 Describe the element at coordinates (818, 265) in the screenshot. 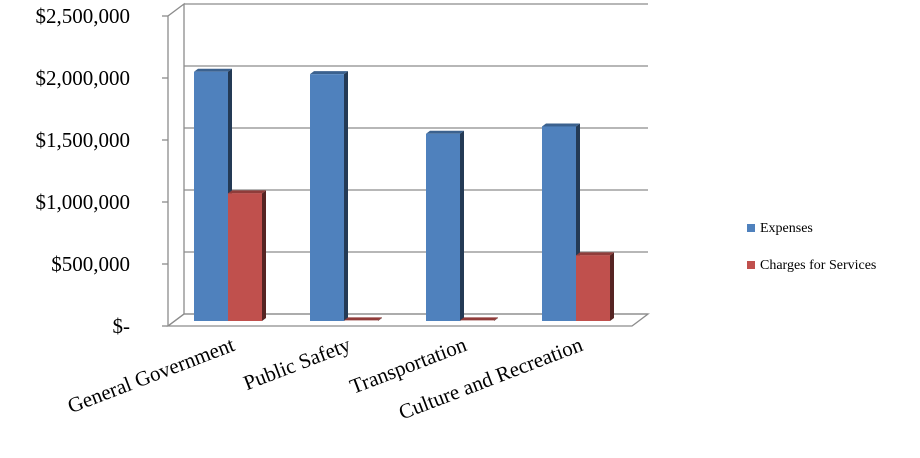

I see `legend-label: Charges for Services` at that location.